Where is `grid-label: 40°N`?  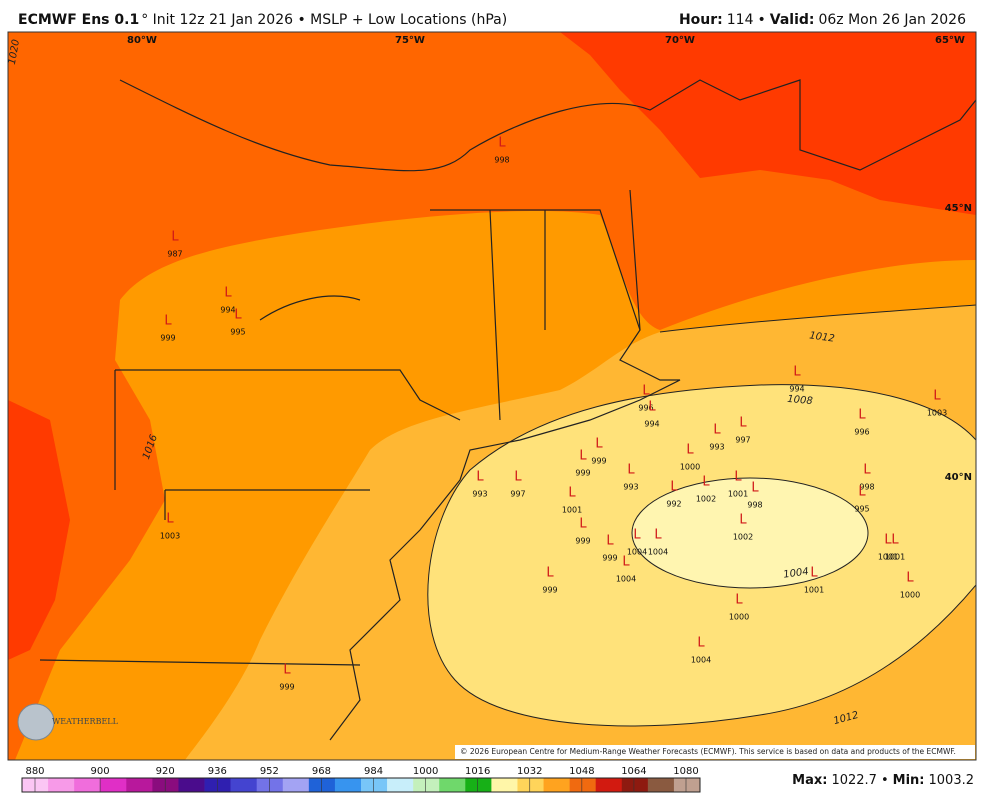
grid-label: 40°N is located at coordinates (958, 477).